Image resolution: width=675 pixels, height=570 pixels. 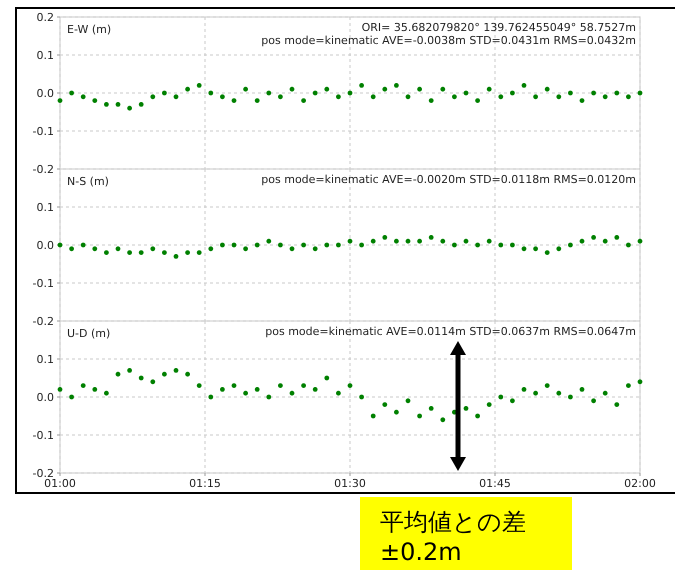 I want to click on x-tick-label: 01:45, so click(x=495, y=483).